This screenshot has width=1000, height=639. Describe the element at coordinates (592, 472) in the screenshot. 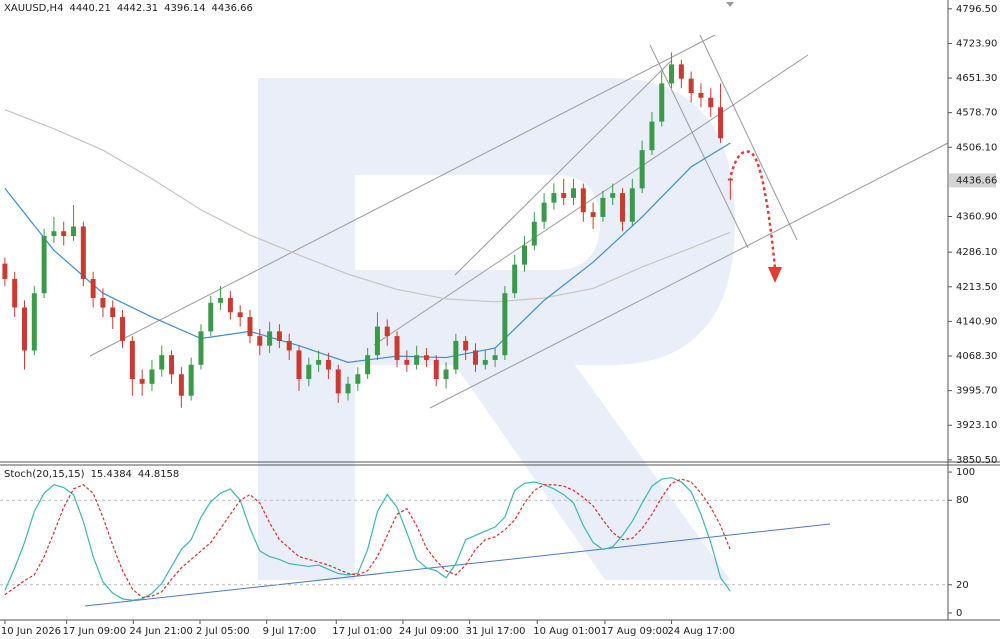

I see `watermark-leg` at that location.